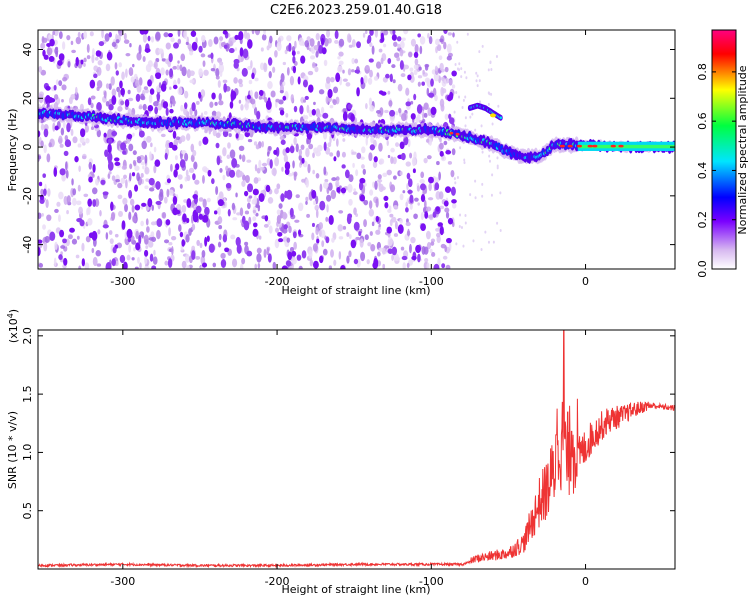 Image resolution: width=750 pixels, height=600 pixels. What do you see at coordinates (562, 146) in the screenshot?
I see `ridge-peak` at bounding box center [562, 146].